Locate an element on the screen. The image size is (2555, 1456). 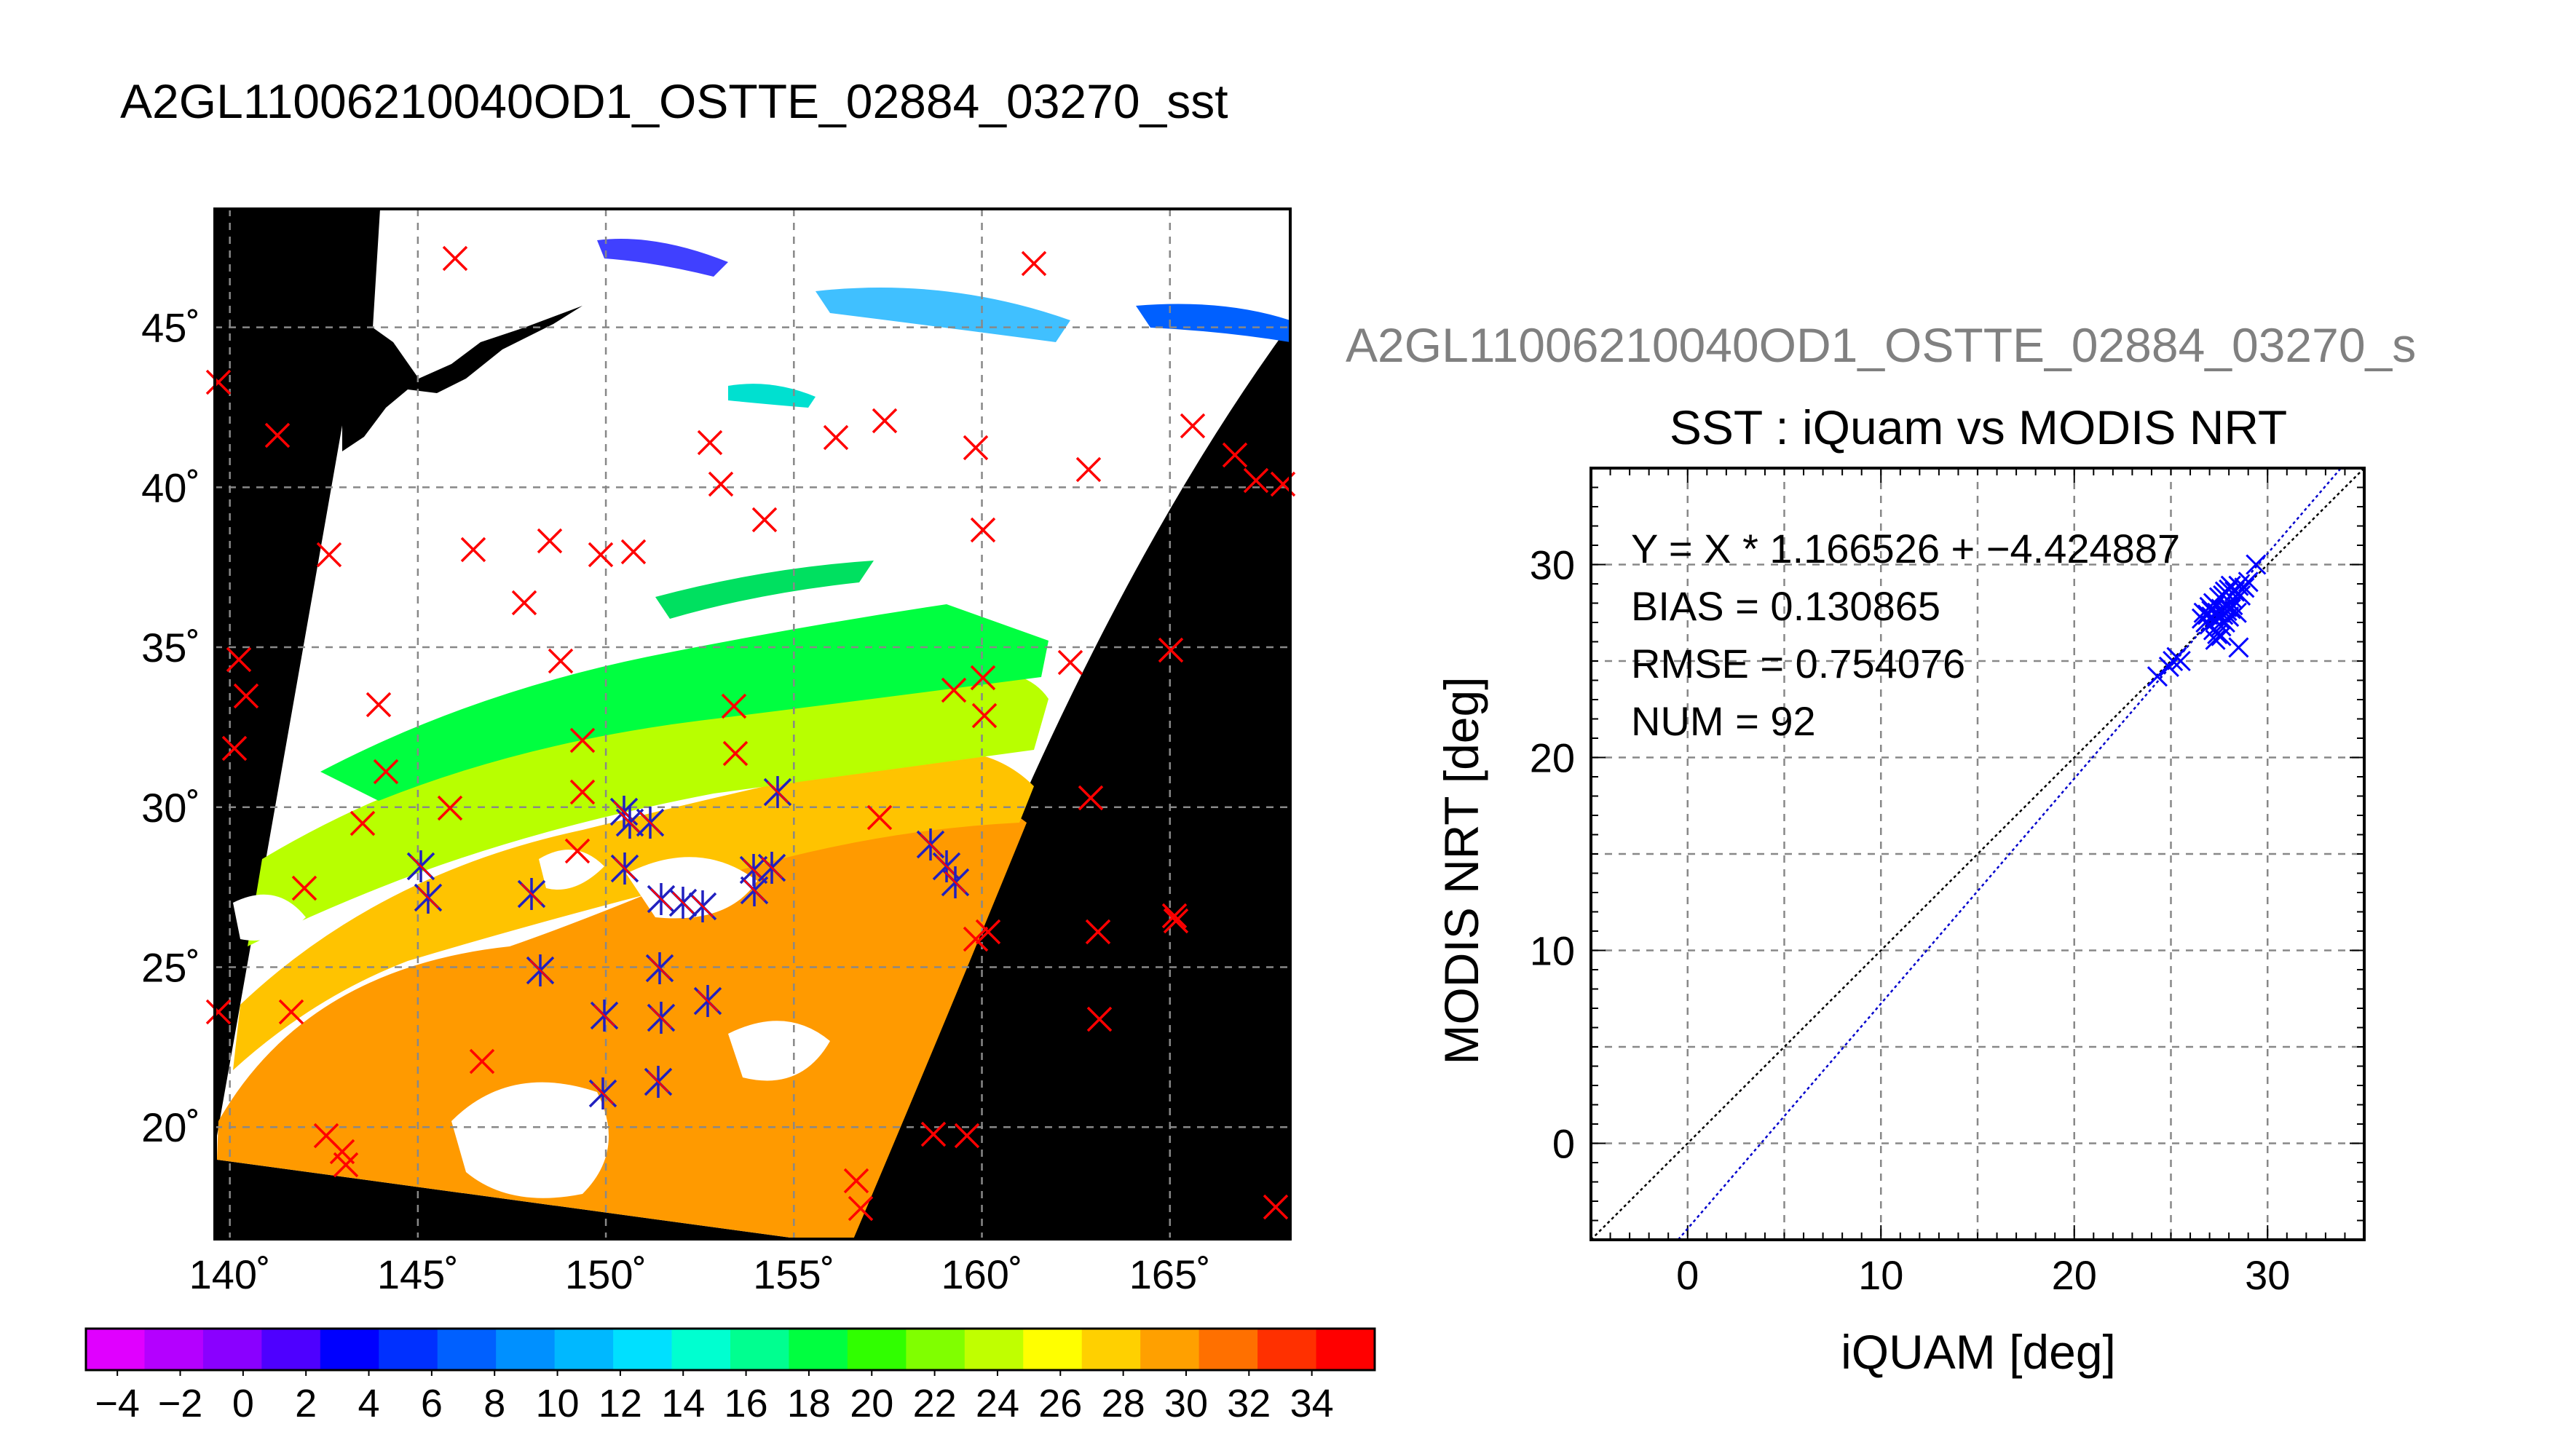
y-axis-label: MODIS NRT [deg] is located at coordinates (1461, 870).